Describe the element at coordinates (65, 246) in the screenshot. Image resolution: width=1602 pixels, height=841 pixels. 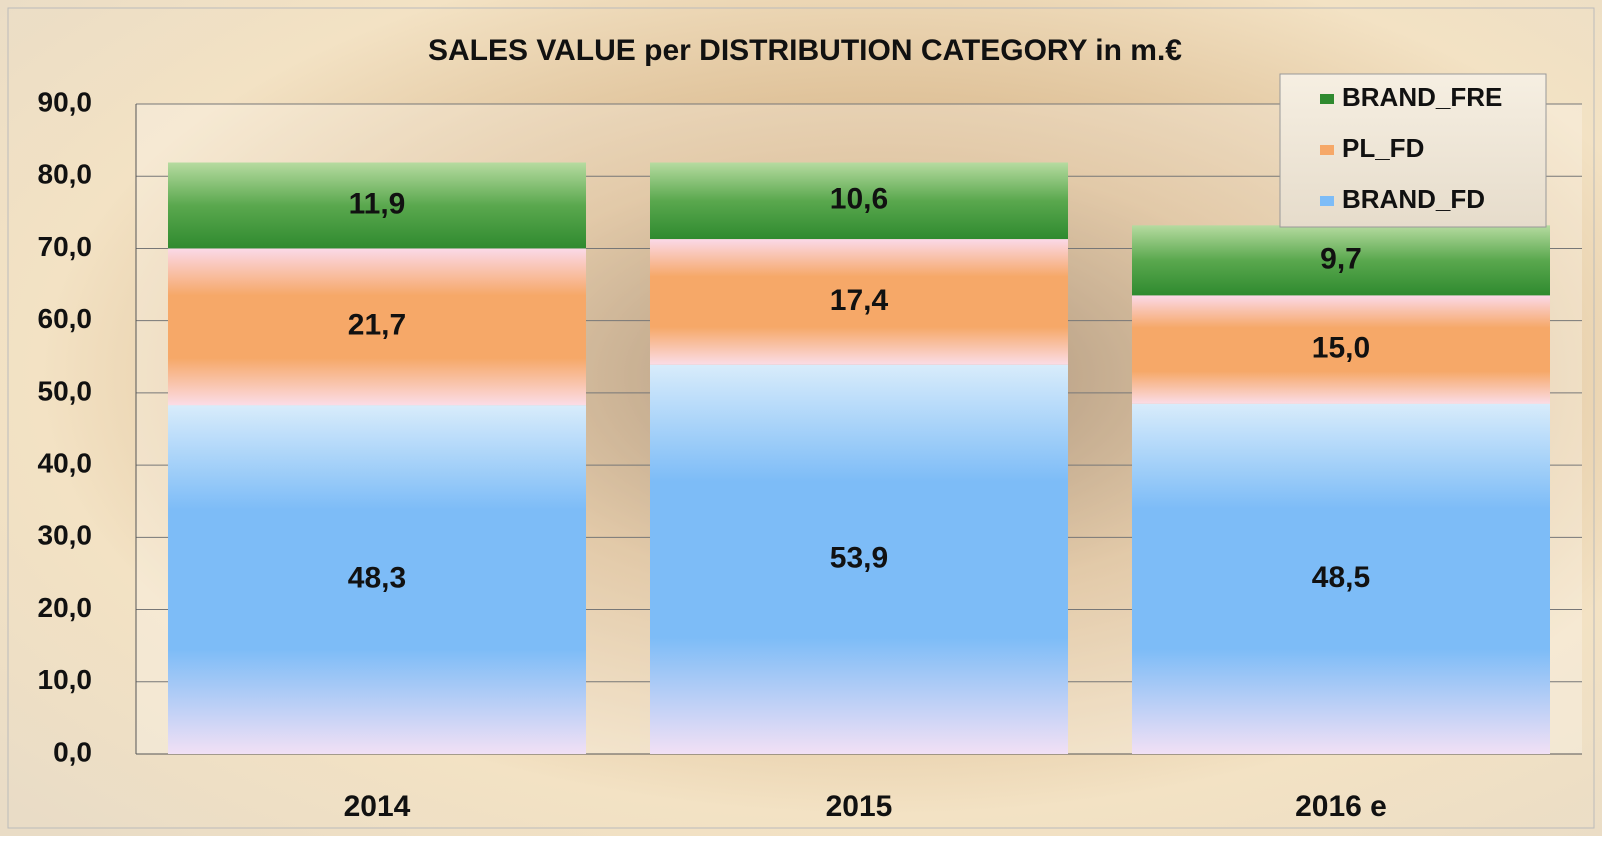
I see `y-tick-label: 70,0` at that location.